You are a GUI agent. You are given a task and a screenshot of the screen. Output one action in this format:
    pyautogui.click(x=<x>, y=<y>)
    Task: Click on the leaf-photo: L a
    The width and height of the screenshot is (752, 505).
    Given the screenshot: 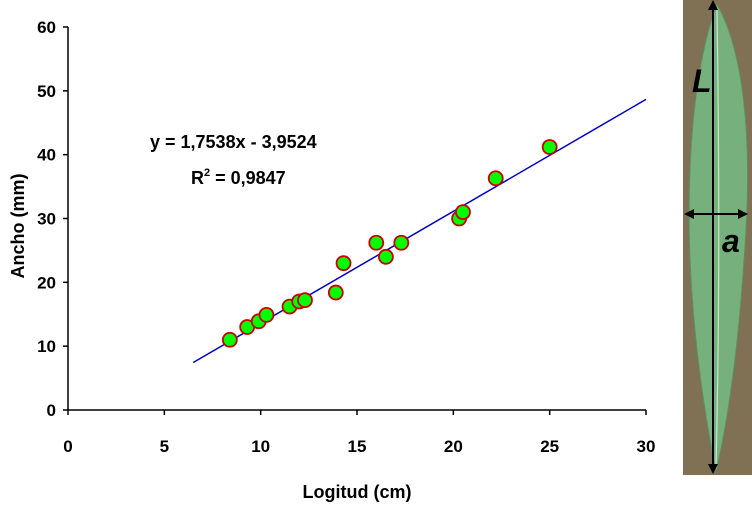 What is the action you would take?
    pyautogui.click(x=717, y=237)
    